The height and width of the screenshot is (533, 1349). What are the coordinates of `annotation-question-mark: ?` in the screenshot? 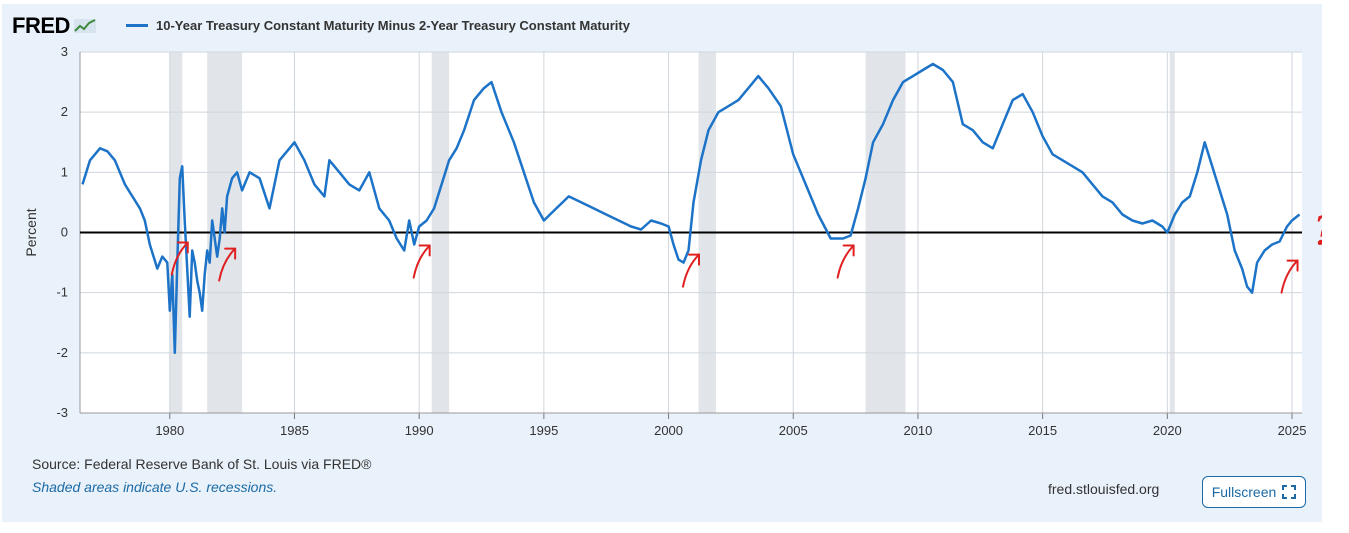 It's located at (1317, 232).